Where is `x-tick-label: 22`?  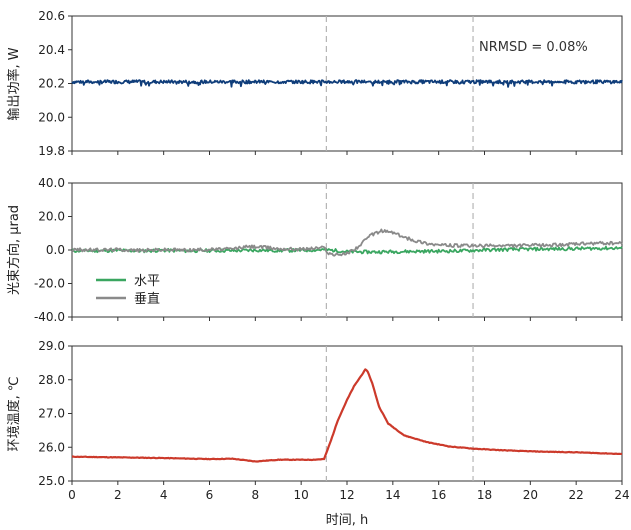 x-tick-label: 22 is located at coordinates (576, 495).